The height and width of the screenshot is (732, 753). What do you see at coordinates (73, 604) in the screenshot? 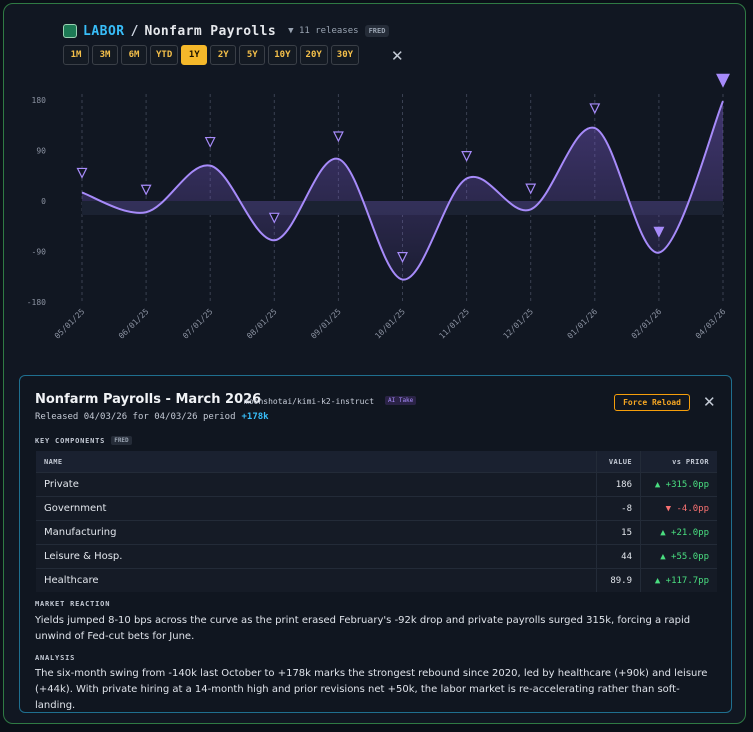
I see `market-reaction-label: MARKET REACTION` at bounding box center [73, 604].